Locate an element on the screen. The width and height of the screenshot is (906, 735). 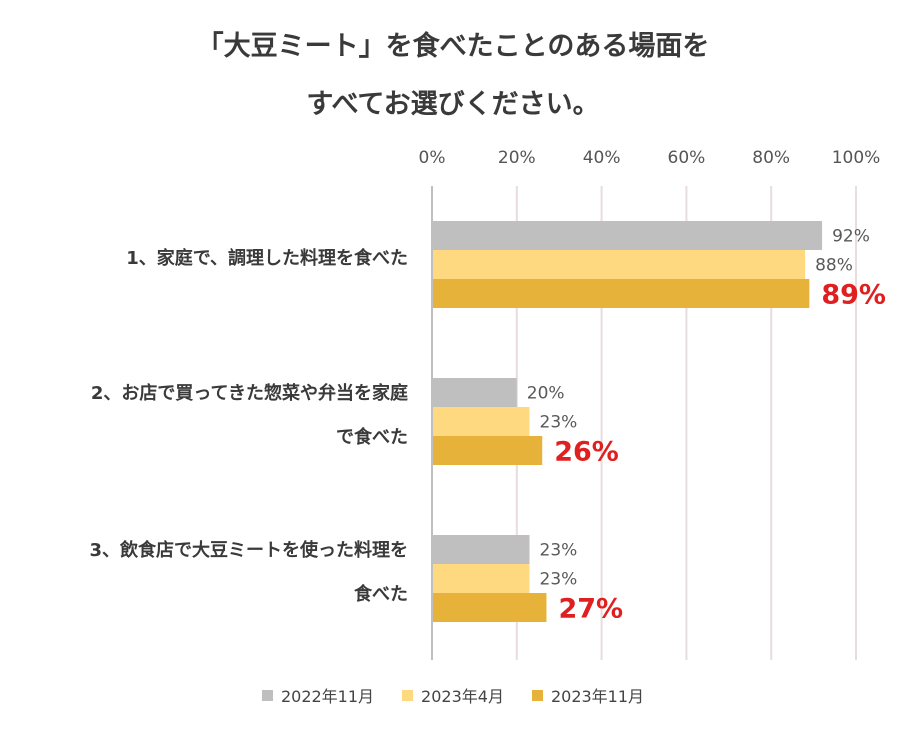
category-label: 2、お店で買ってきた惣菜や弁当を家庭で食べた is located at coordinates (249, 416).